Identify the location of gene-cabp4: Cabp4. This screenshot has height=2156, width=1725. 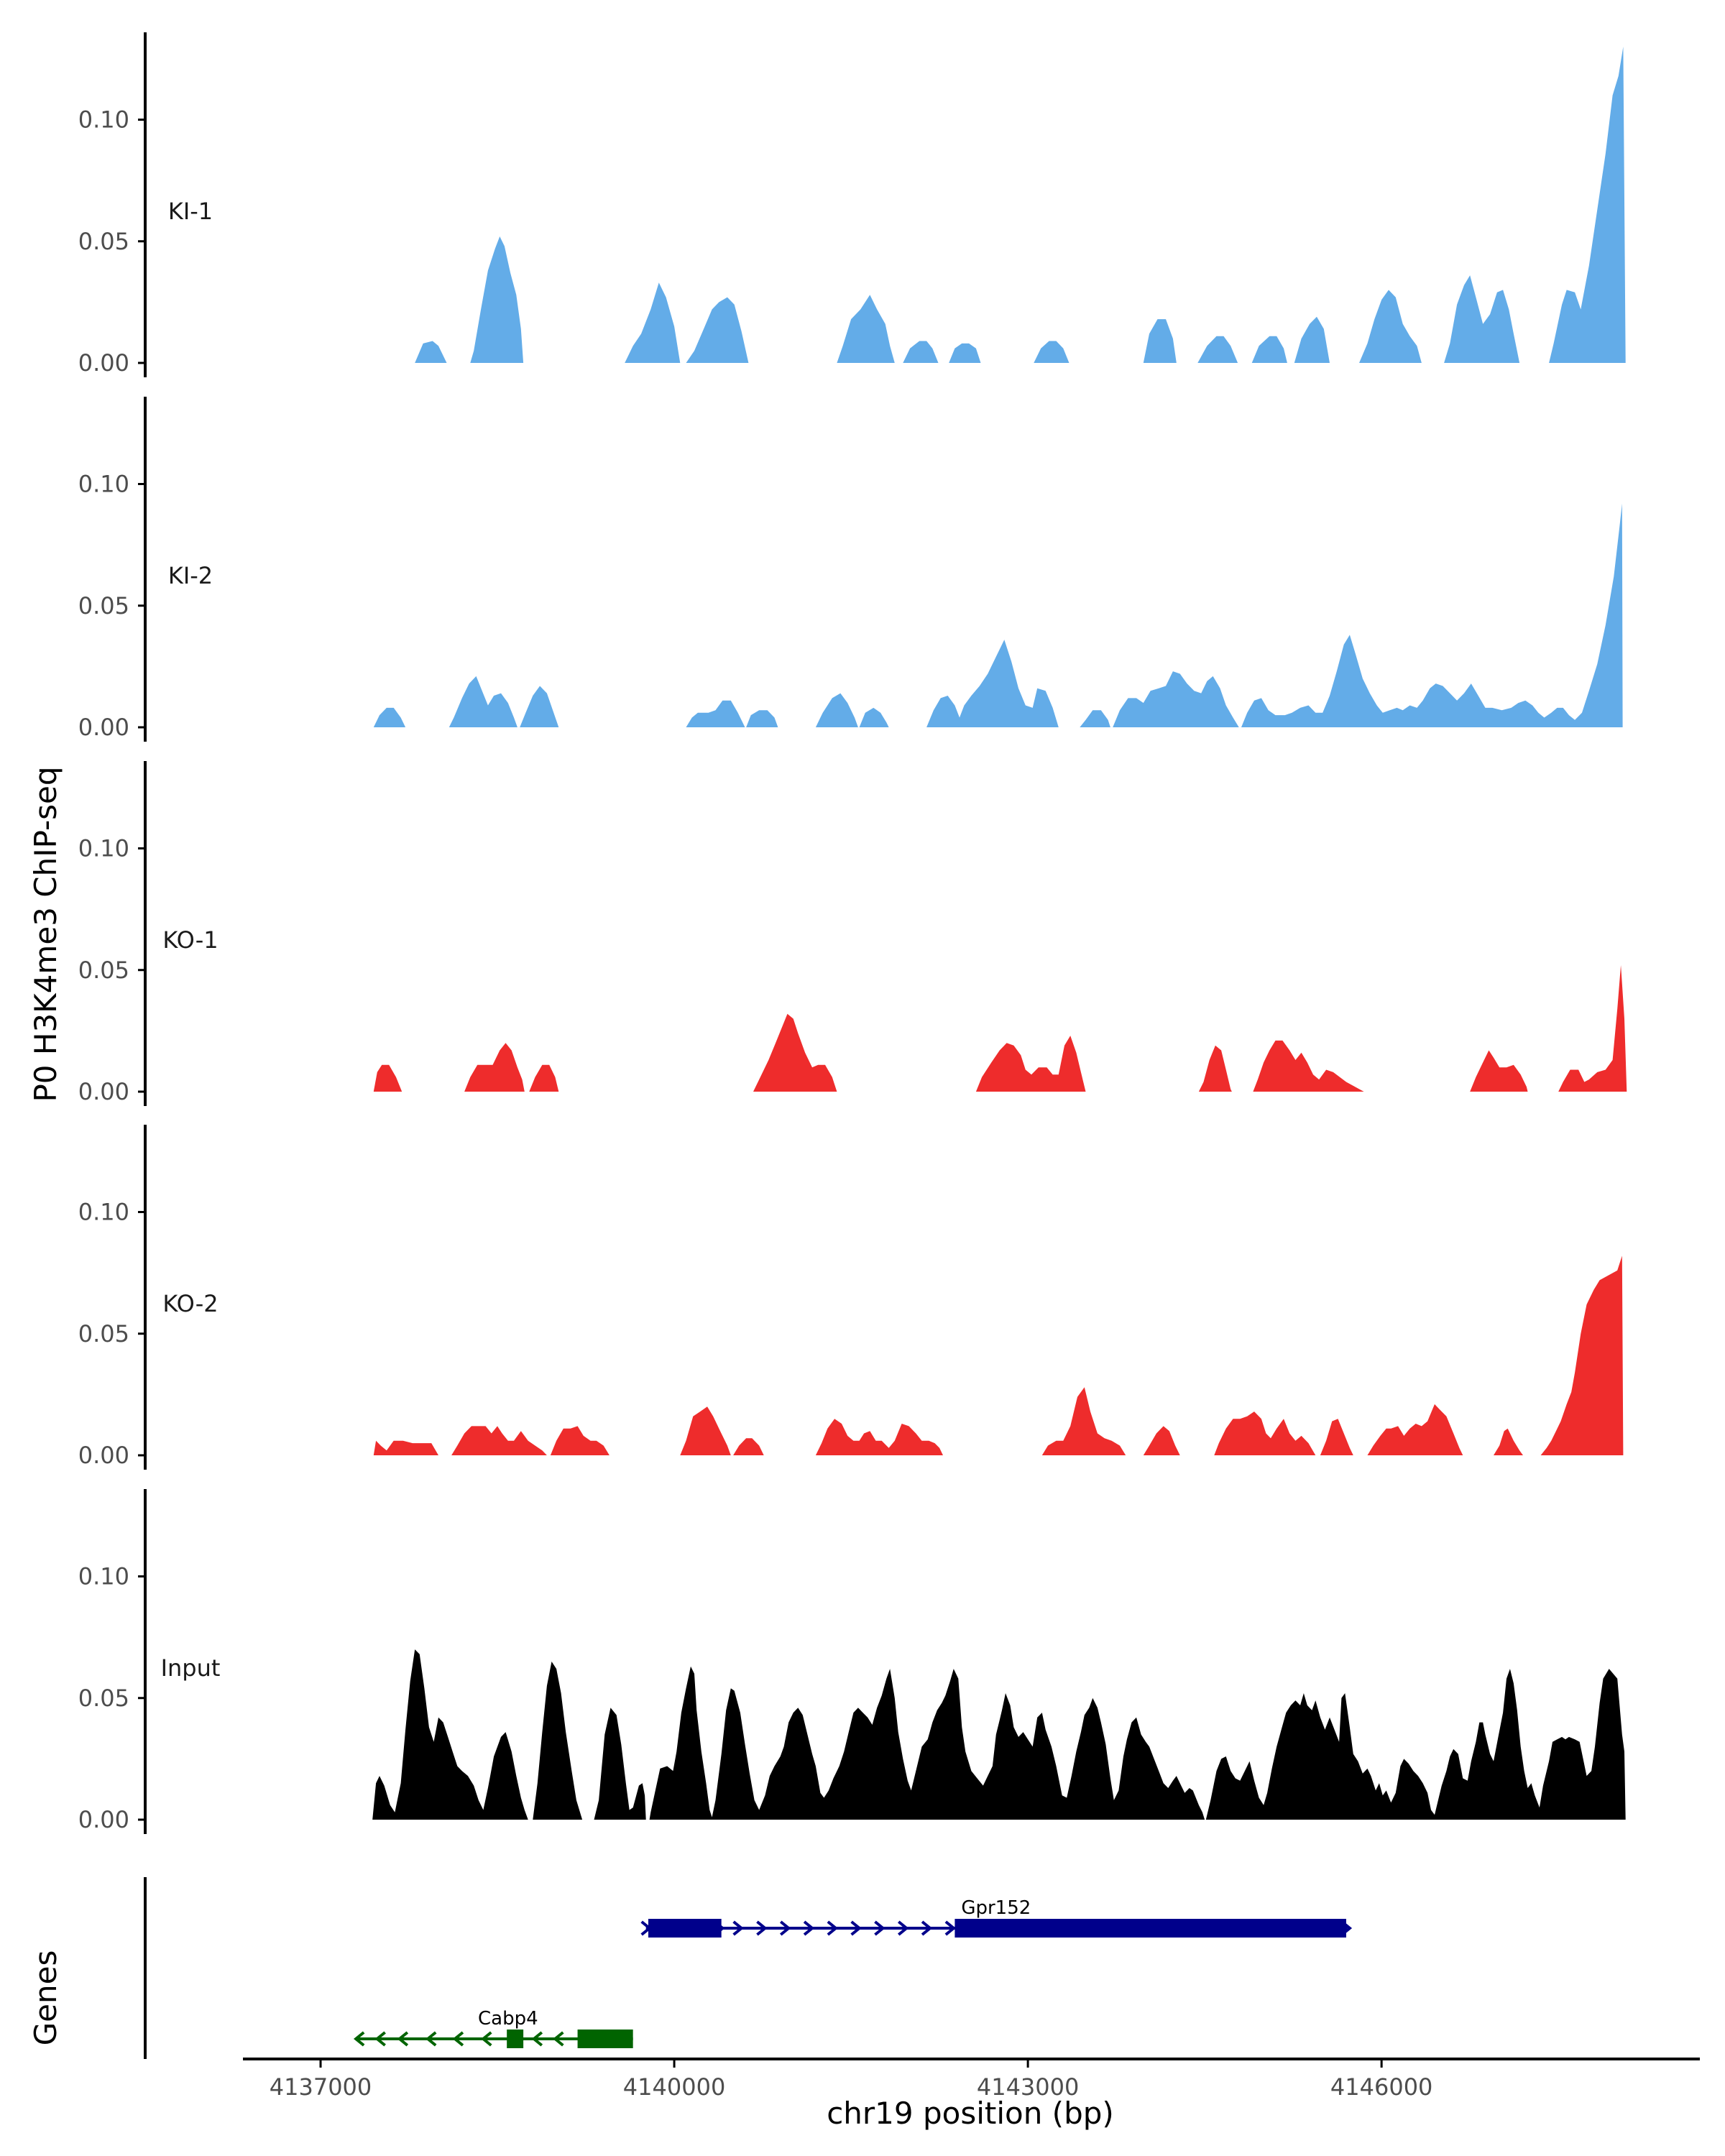
(493, 2028).